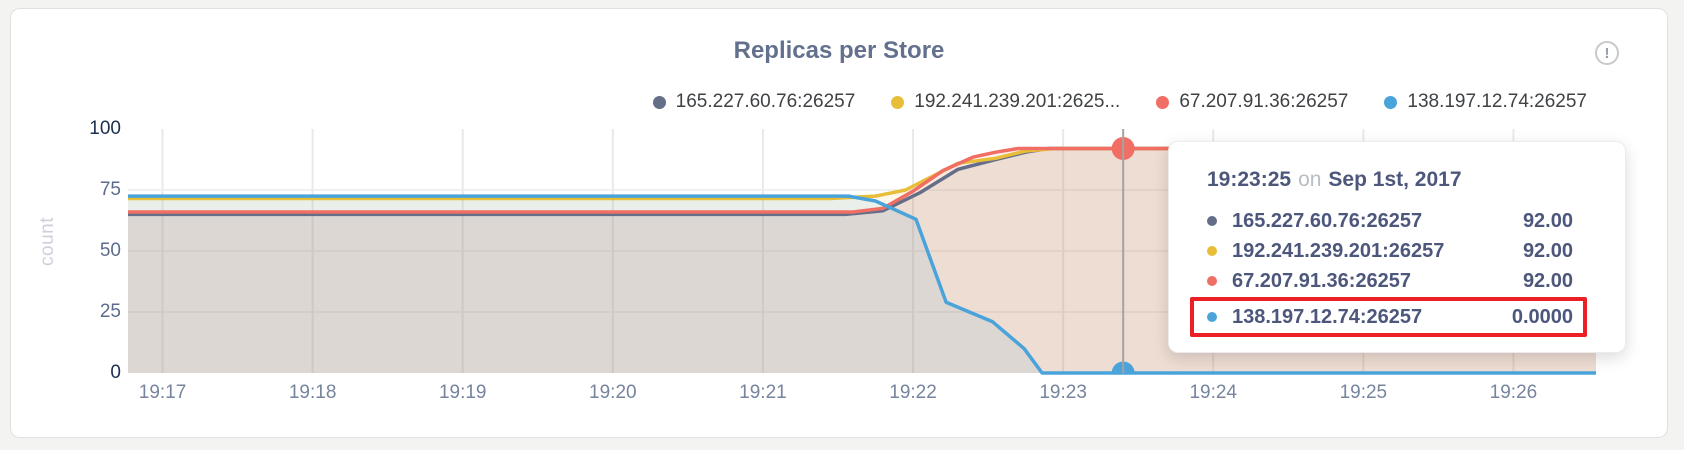 The image size is (1684, 450). Describe the element at coordinates (1213, 392) in the screenshot. I see `x-tick-label: 19:24` at that location.